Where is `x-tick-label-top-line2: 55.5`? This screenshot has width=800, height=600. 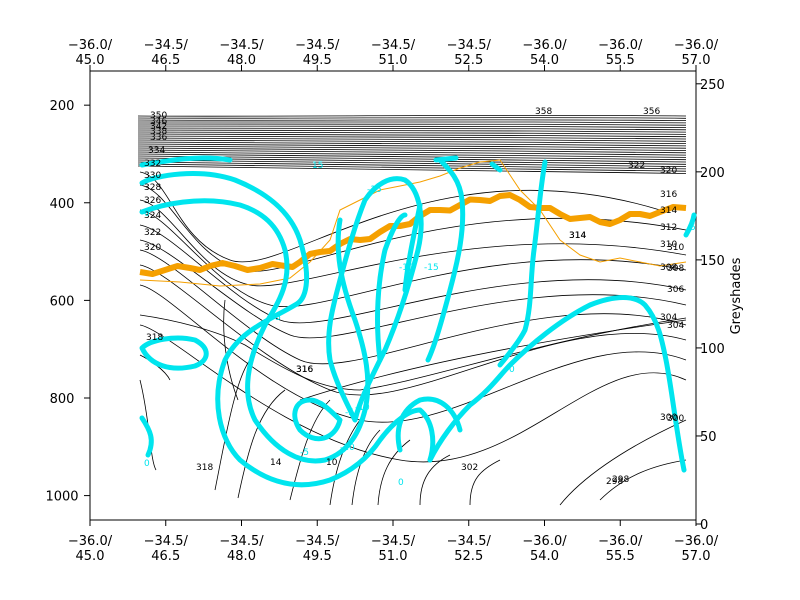 x-tick-label-top-line2: 55.5 is located at coordinates (620, 60).